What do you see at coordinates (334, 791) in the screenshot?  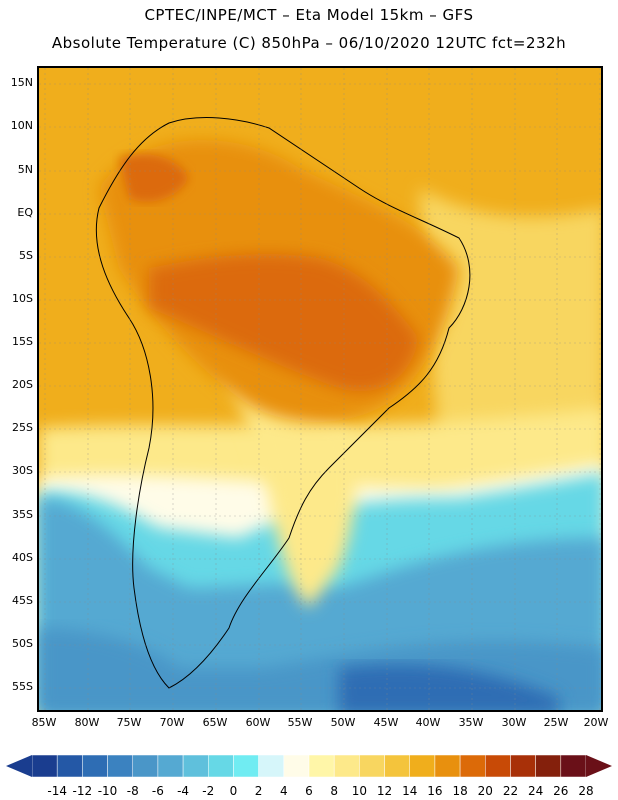 I see `colorbar-tick-label: 8` at bounding box center [334, 791].